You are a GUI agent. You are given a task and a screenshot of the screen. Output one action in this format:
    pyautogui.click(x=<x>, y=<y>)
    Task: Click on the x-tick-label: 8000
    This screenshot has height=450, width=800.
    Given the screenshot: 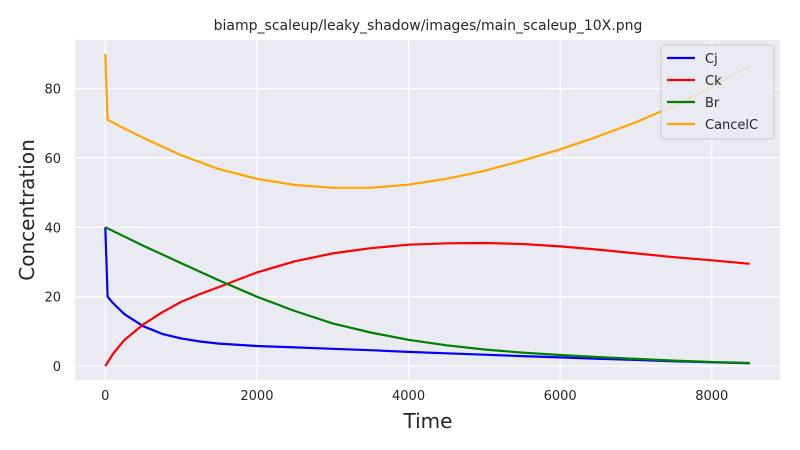 What is the action you would take?
    pyautogui.click(x=711, y=396)
    